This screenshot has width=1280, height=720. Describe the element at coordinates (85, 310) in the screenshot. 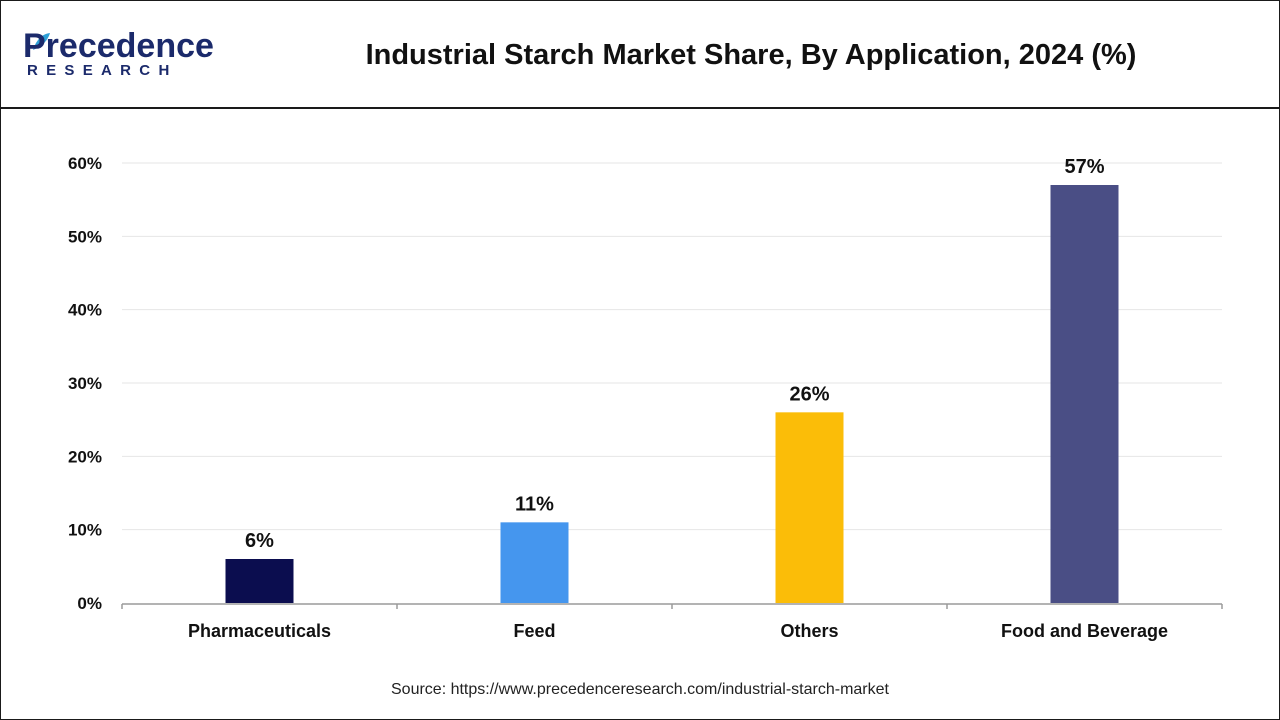

I see `y-tick-label: 40%` at that location.